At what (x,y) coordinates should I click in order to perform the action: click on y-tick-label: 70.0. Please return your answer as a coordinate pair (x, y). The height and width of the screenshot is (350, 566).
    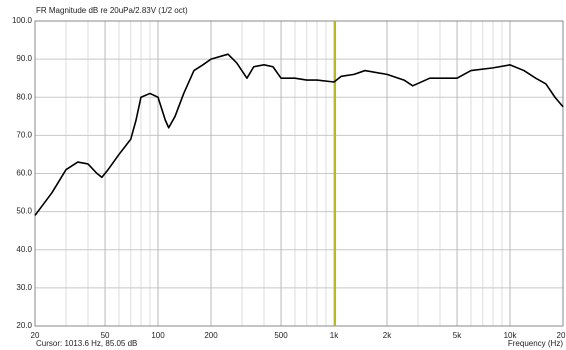
    Looking at the image, I should click on (24, 134).